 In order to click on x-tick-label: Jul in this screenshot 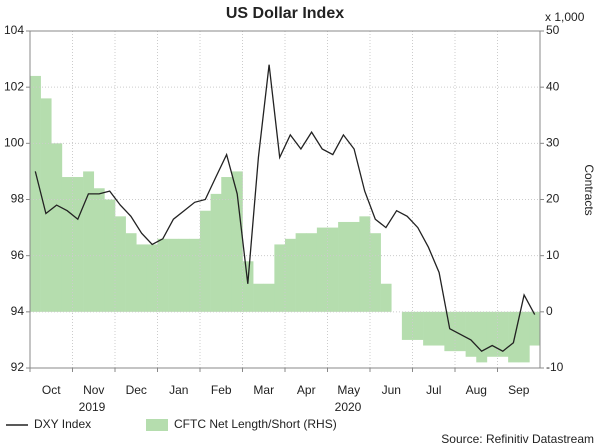, I will do `click(433, 390)`.